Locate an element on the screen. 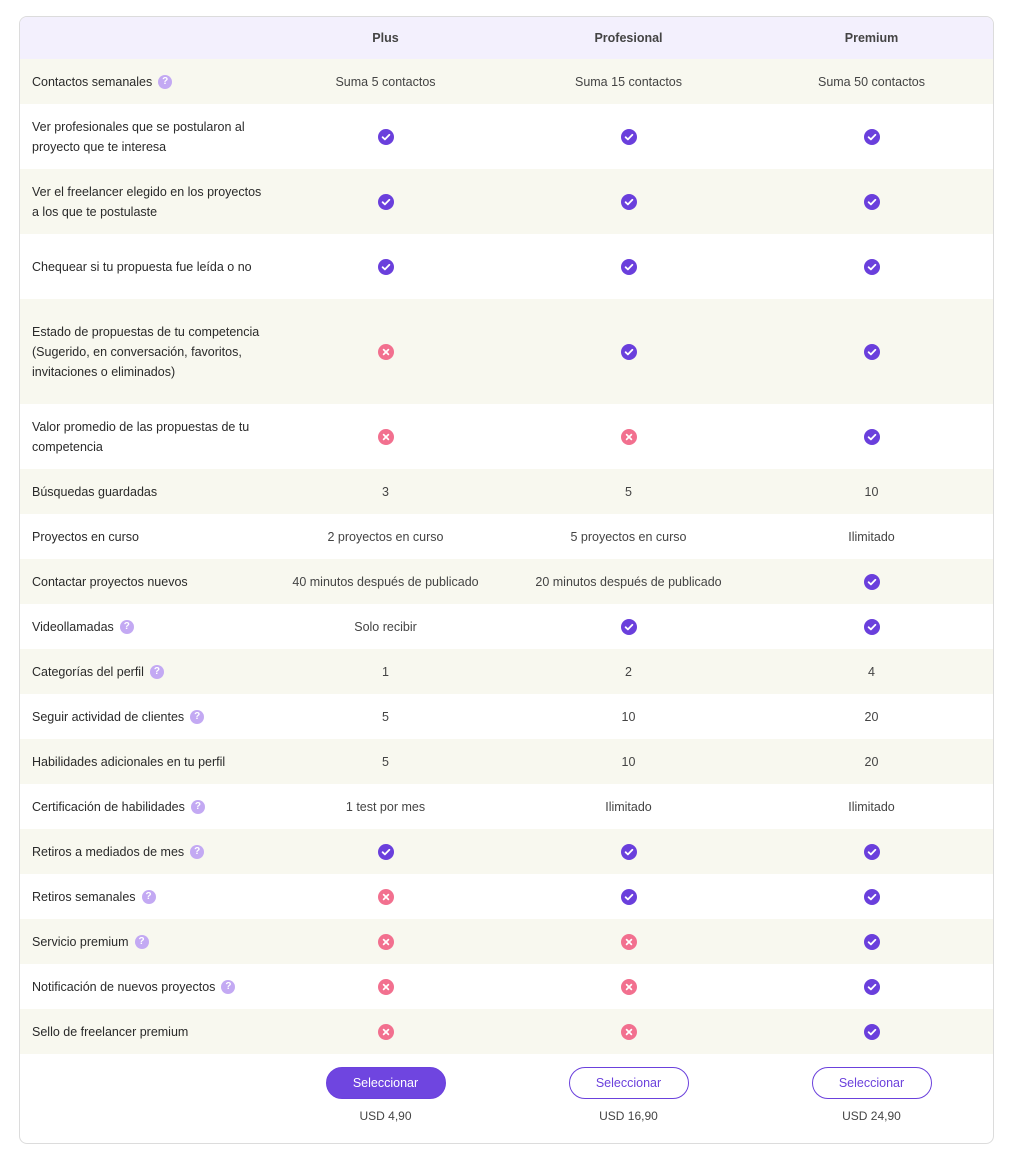  plan-price: USD 24,90 is located at coordinates (871, 1116).